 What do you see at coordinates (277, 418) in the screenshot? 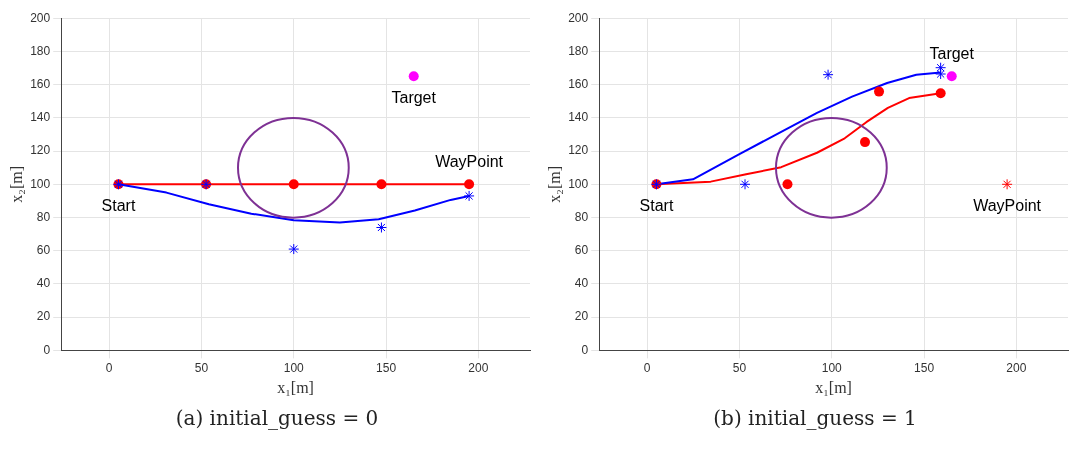
I see `text: (a) initial_guess = 0` at bounding box center [277, 418].